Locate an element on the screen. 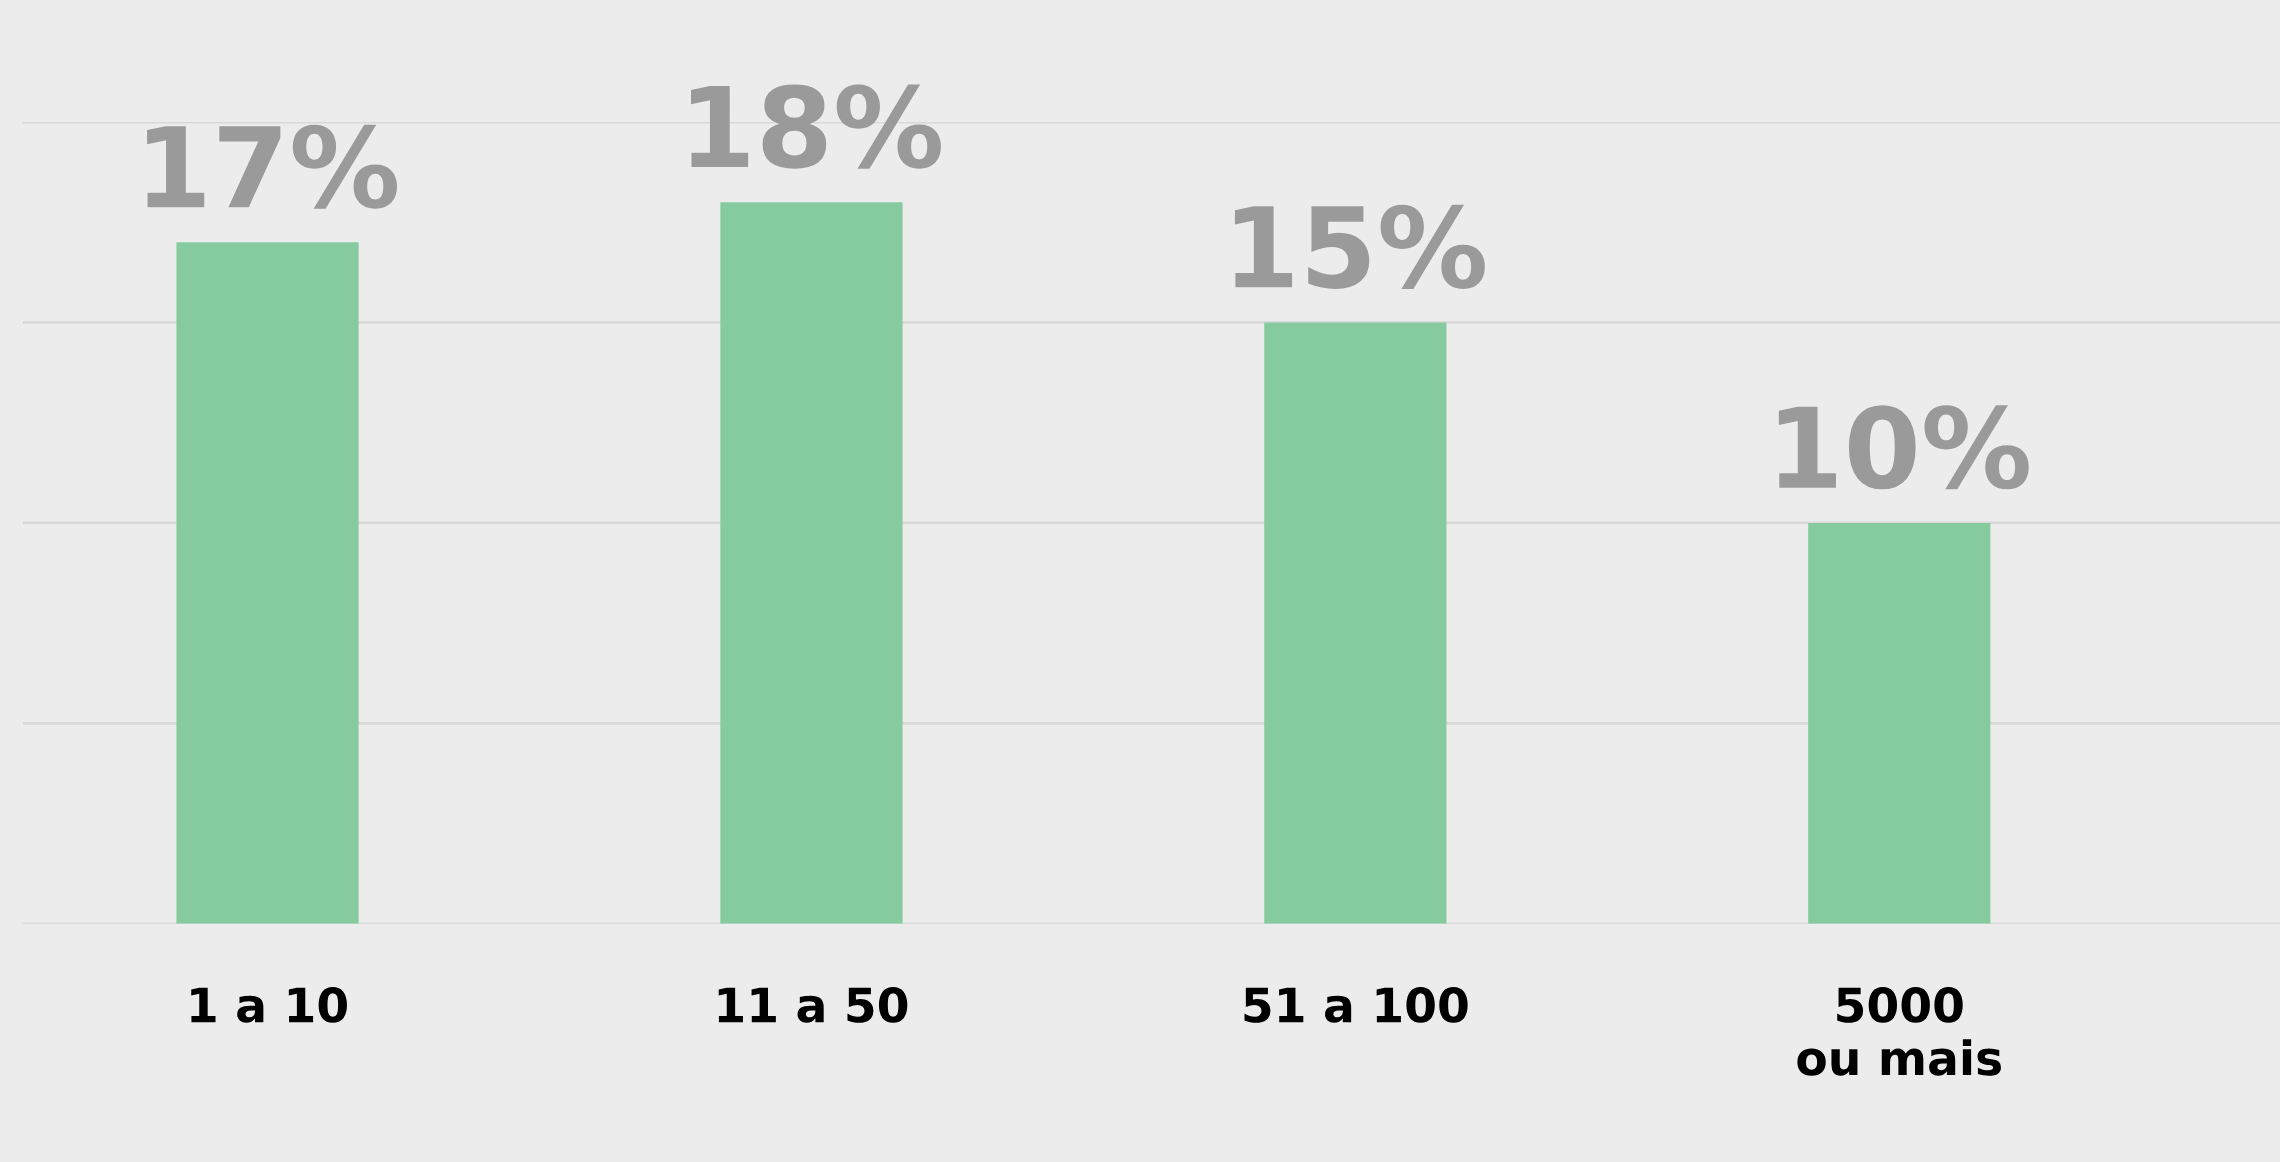 The image size is (2280, 1162). x-tick-label: 5000 ou mais is located at coordinates (1899, 1031).